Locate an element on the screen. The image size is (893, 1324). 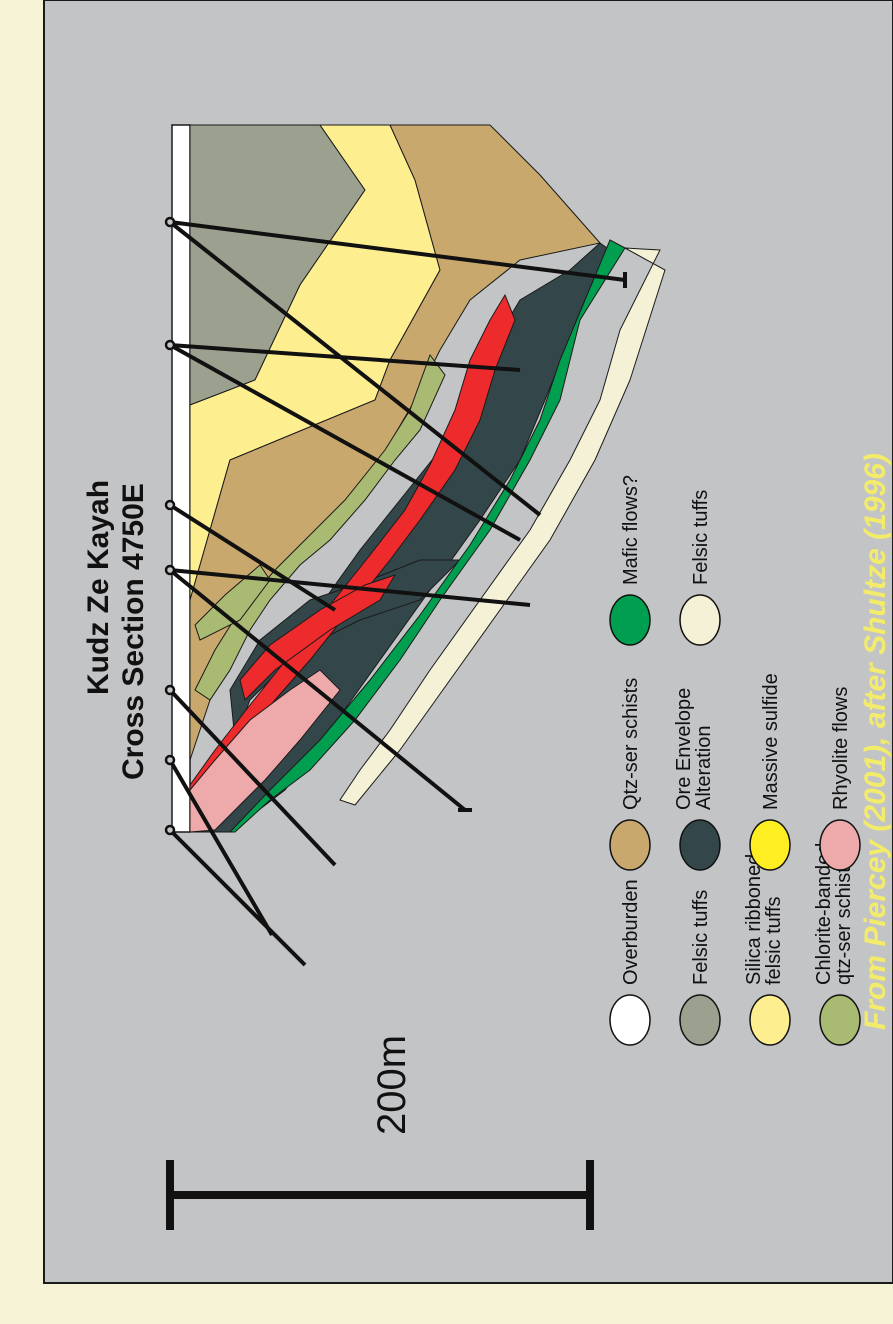
mafic-flows-swatch is located at coordinates (630, 620).